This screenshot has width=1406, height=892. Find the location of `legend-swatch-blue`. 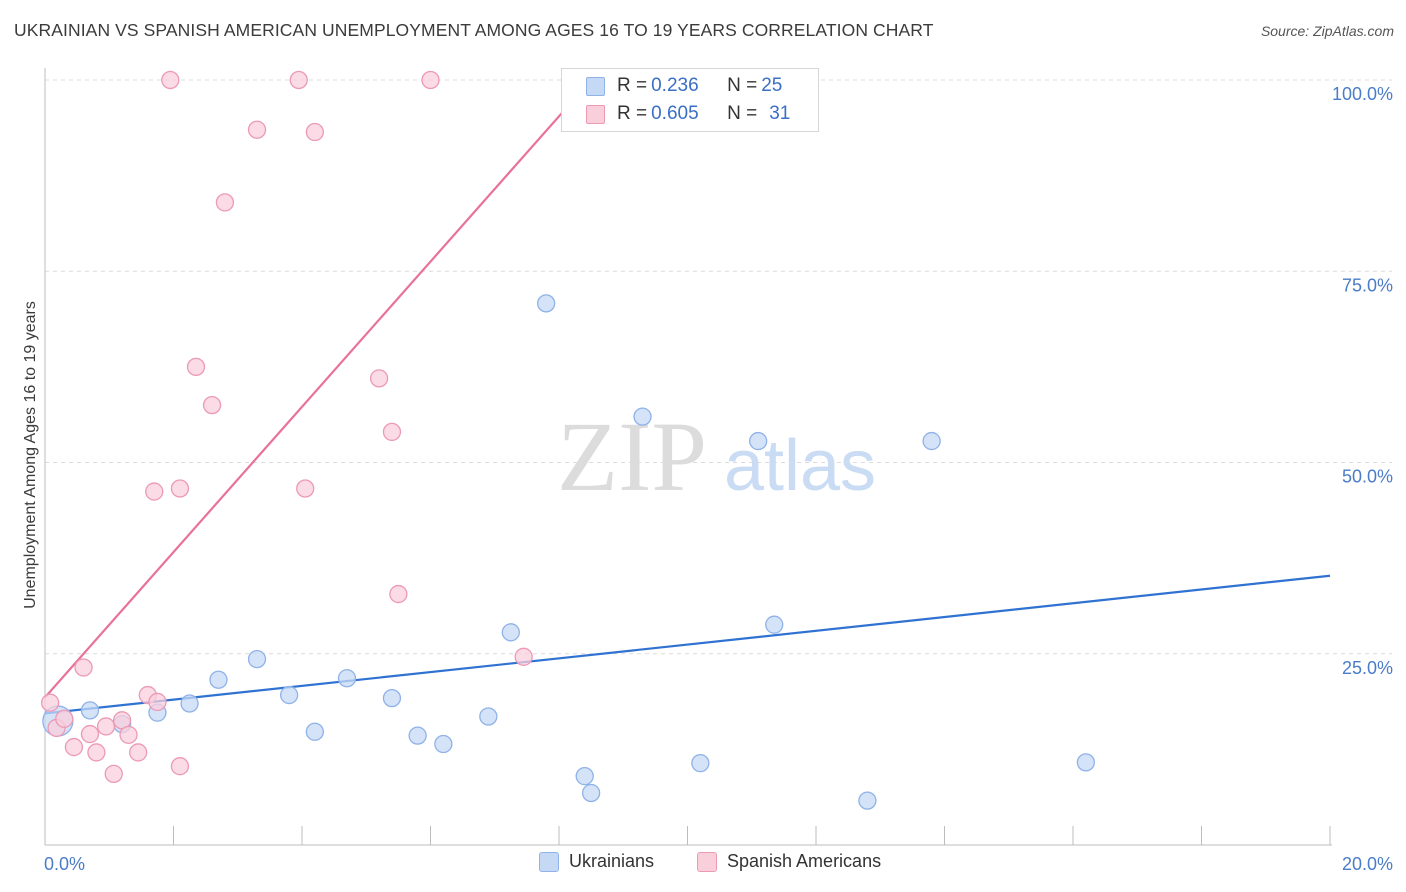

legend-swatch-blue is located at coordinates (595, 86).